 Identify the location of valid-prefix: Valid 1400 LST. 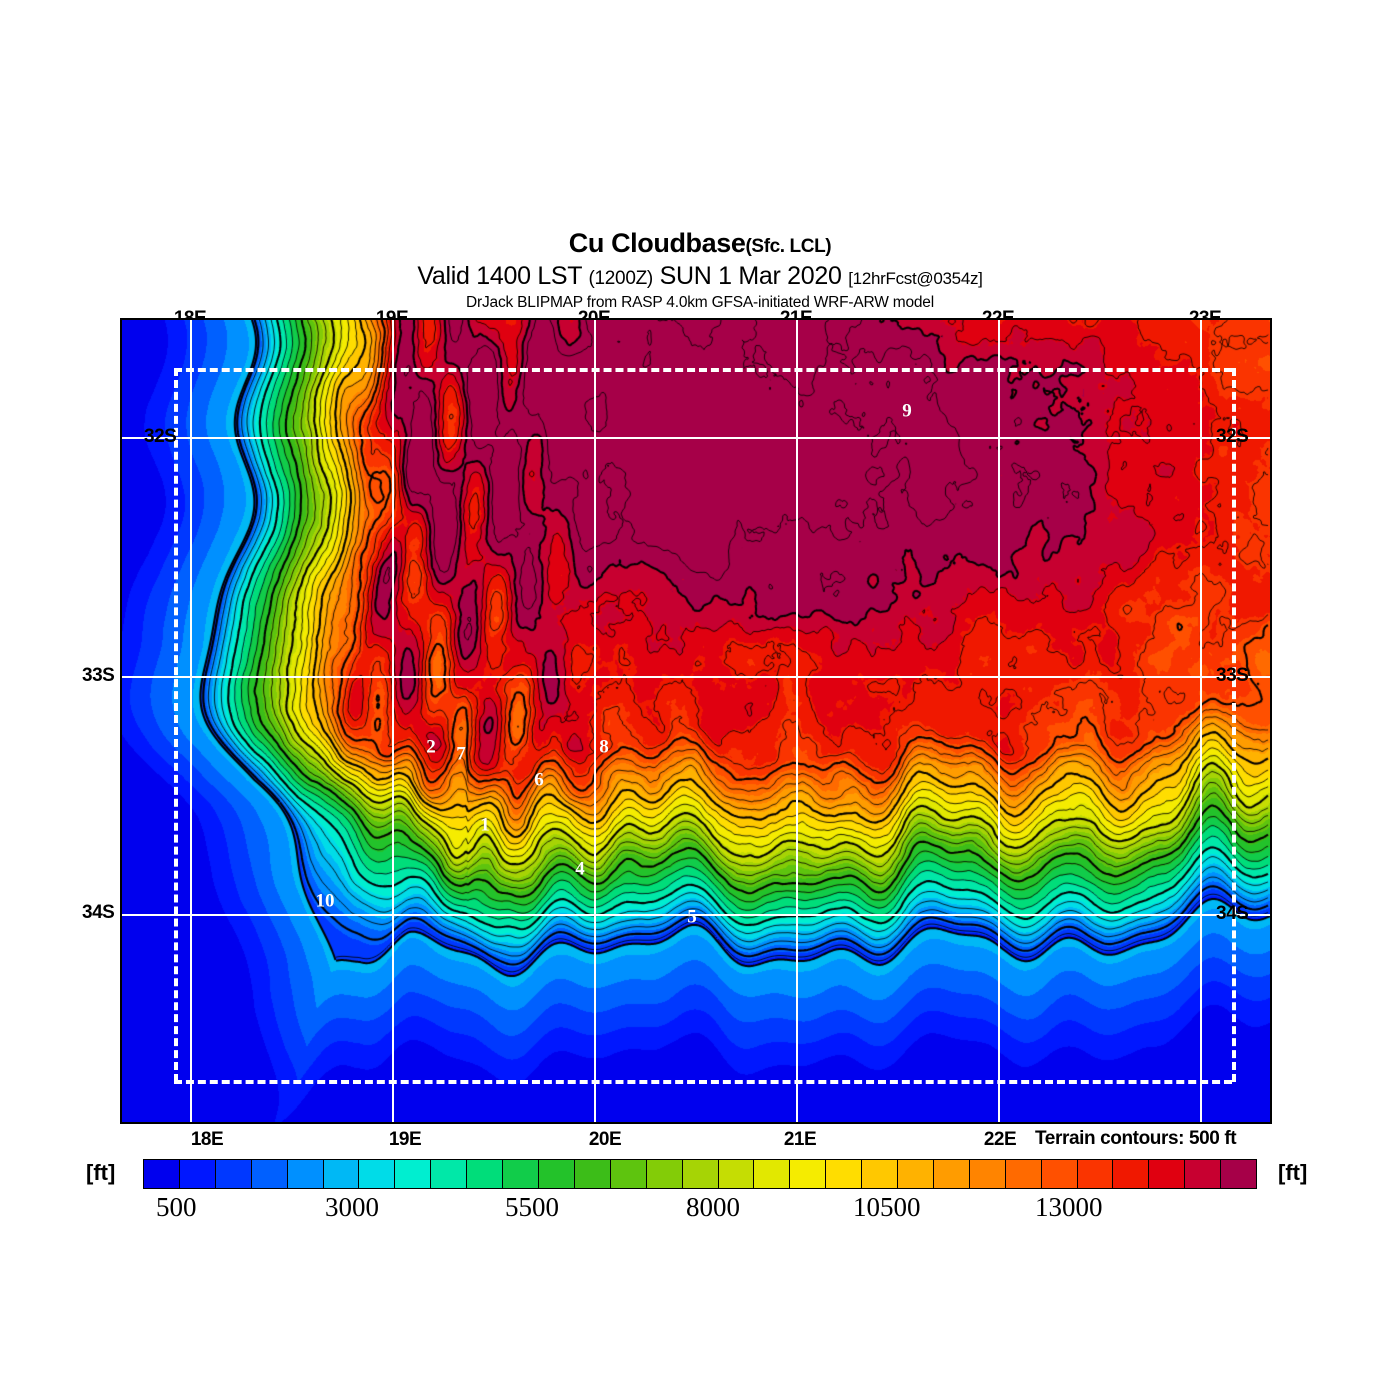
(499, 276).